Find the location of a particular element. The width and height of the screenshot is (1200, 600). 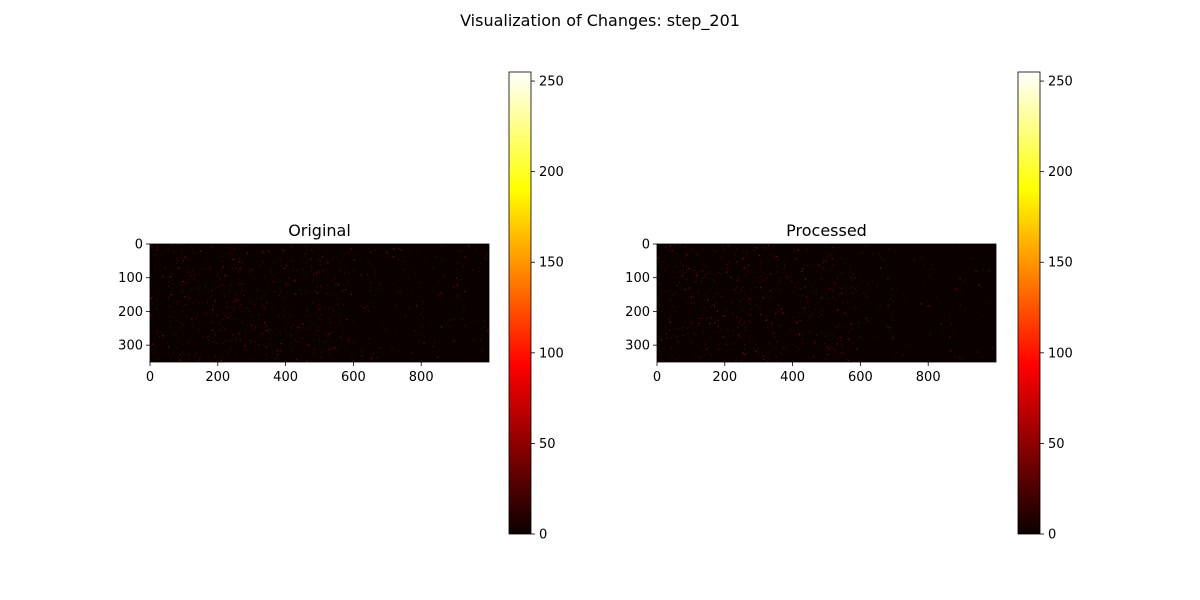

colorbar-tick-label-processed-150: 150 is located at coordinates (1060, 263).